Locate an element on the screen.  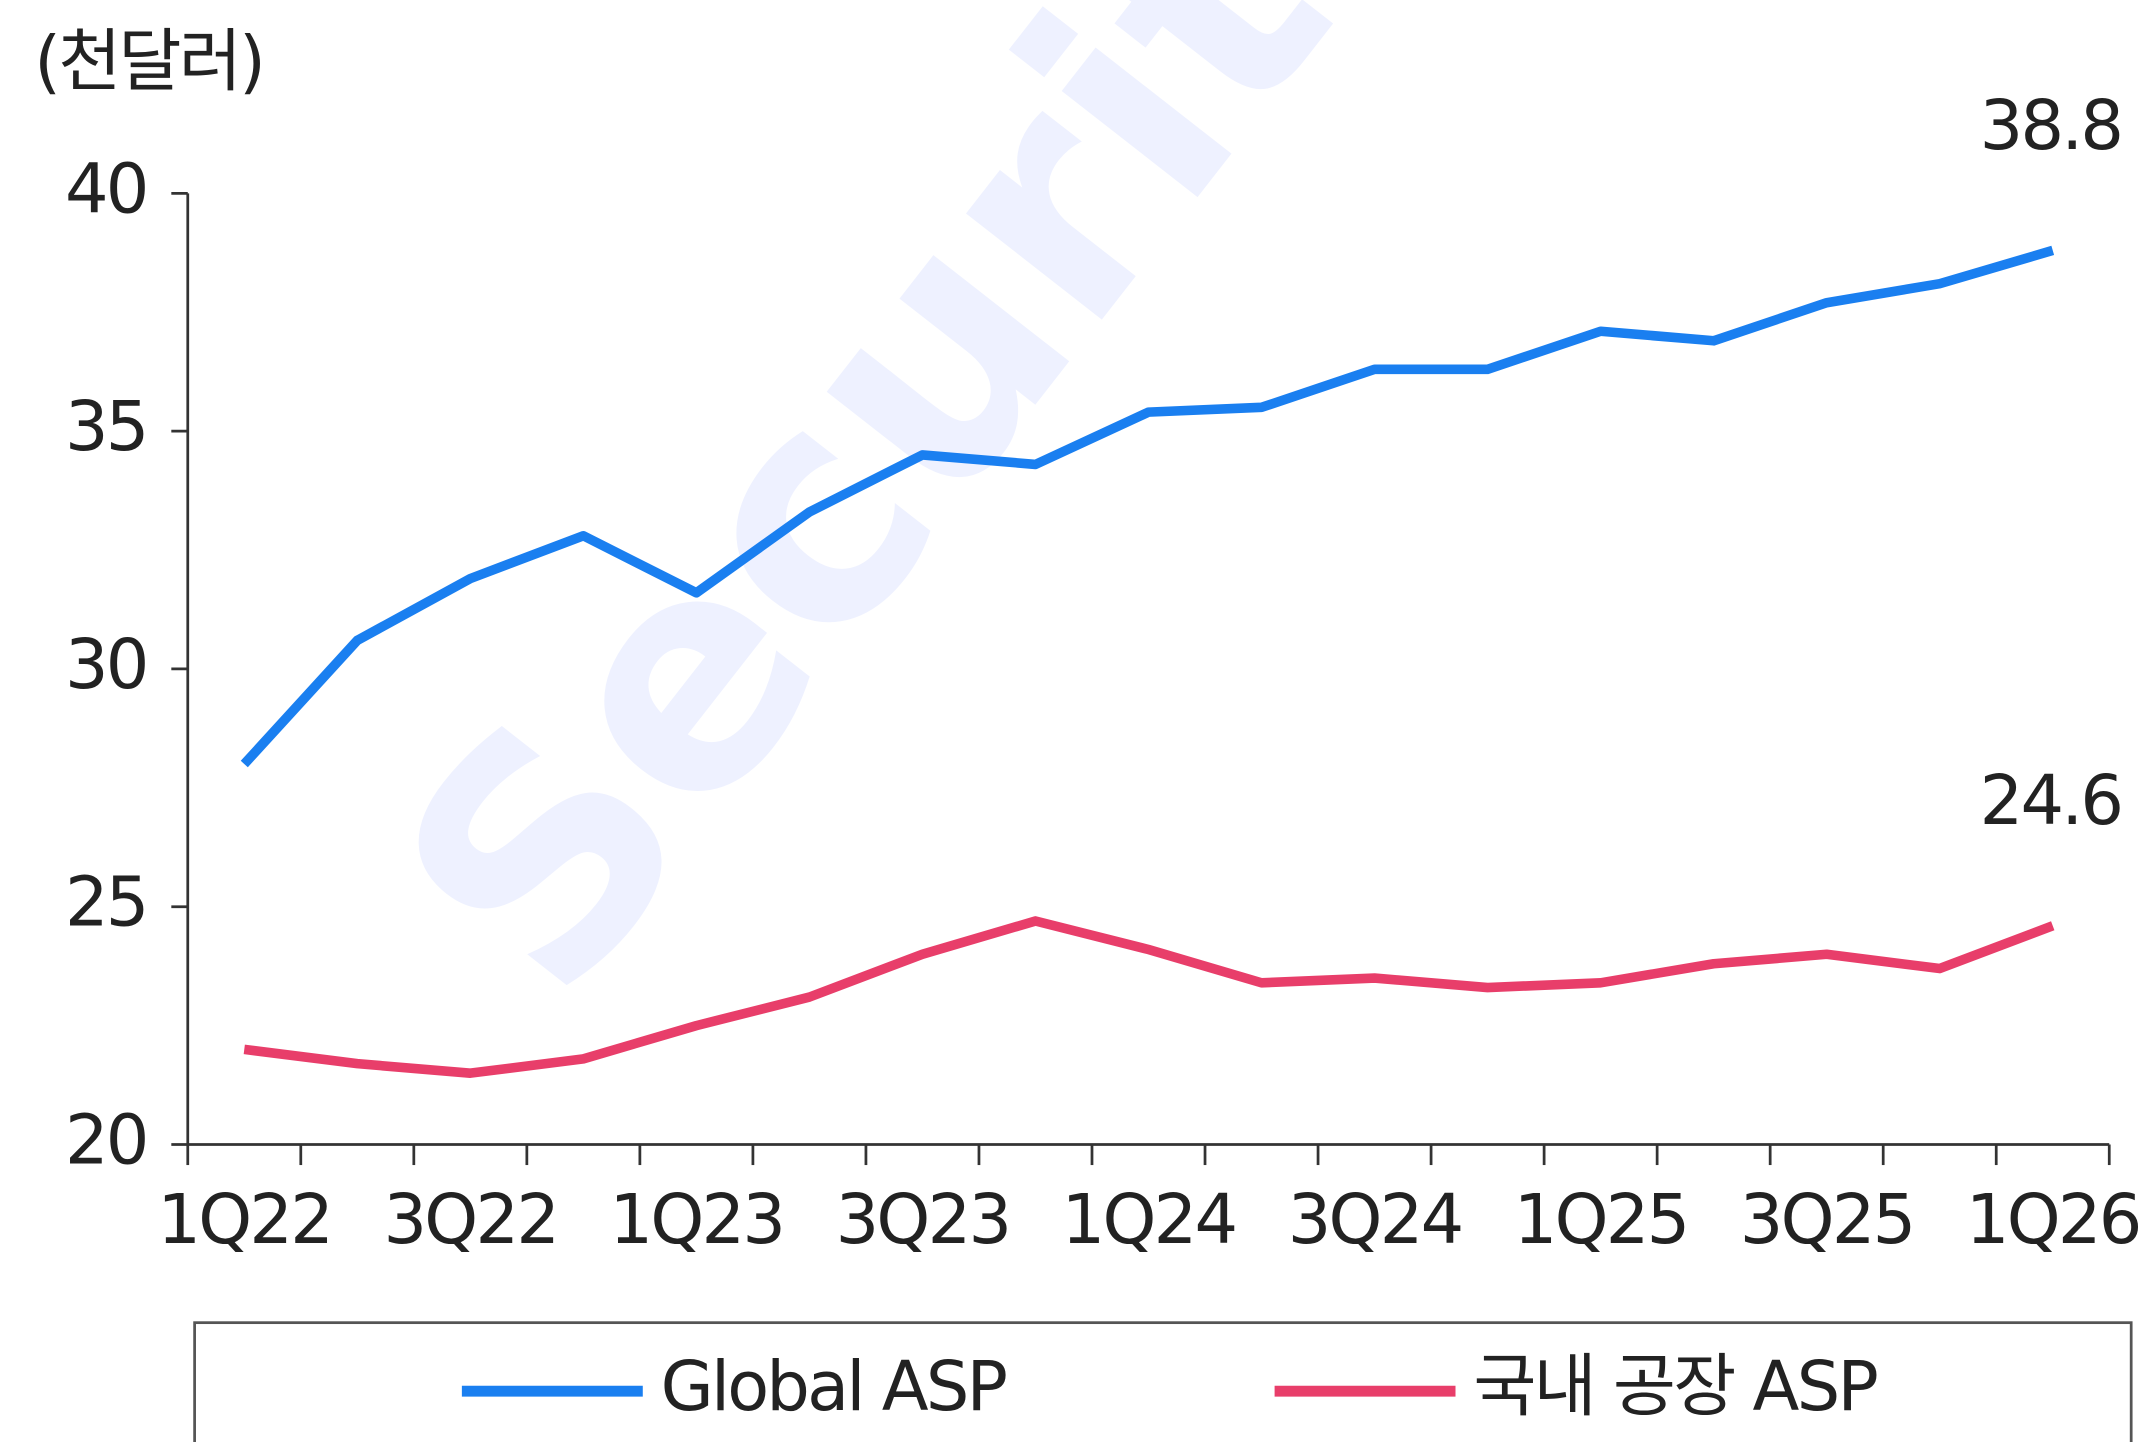
y-axis-label: (천달러) is located at coordinates (148, 62).